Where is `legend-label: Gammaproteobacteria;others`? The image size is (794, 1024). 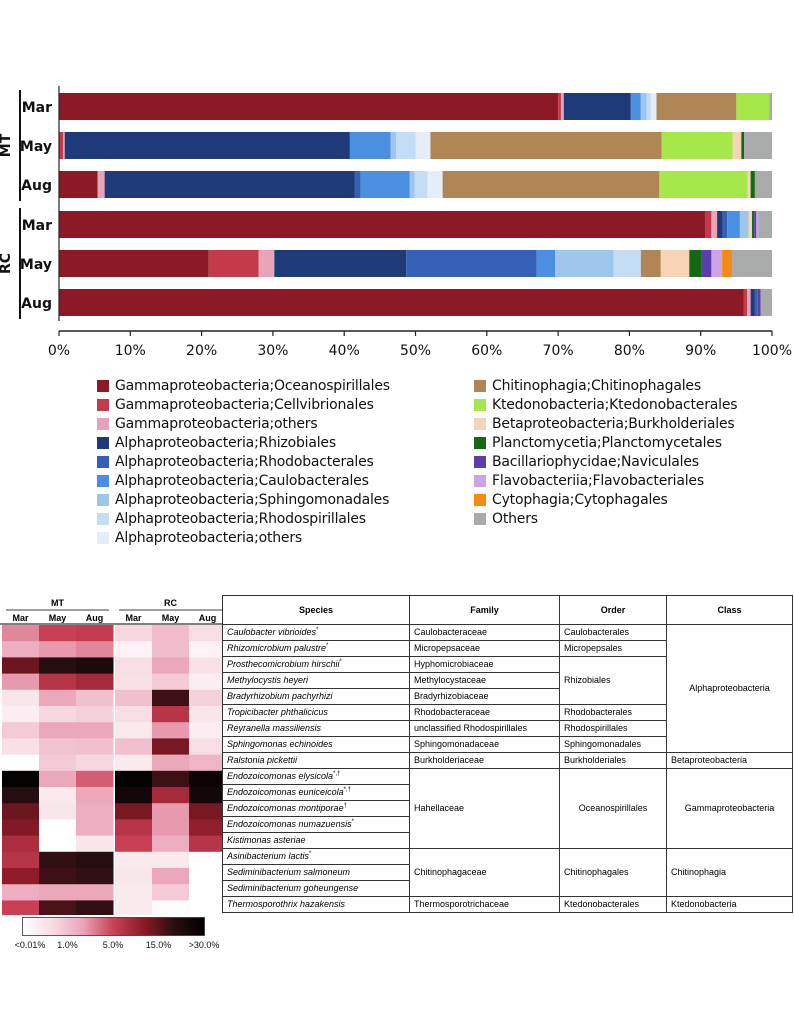 legend-label: Gammaproteobacteria;others is located at coordinates (216, 423).